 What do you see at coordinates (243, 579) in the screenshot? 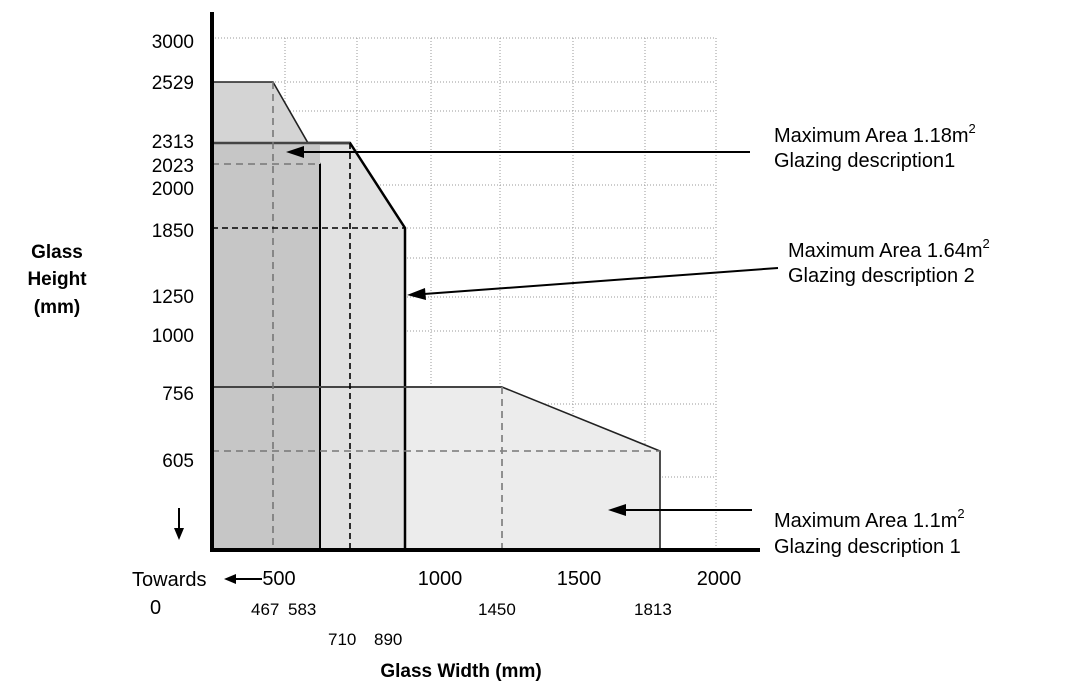
I see `left-arrow-icon` at bounding box center [243, 579].